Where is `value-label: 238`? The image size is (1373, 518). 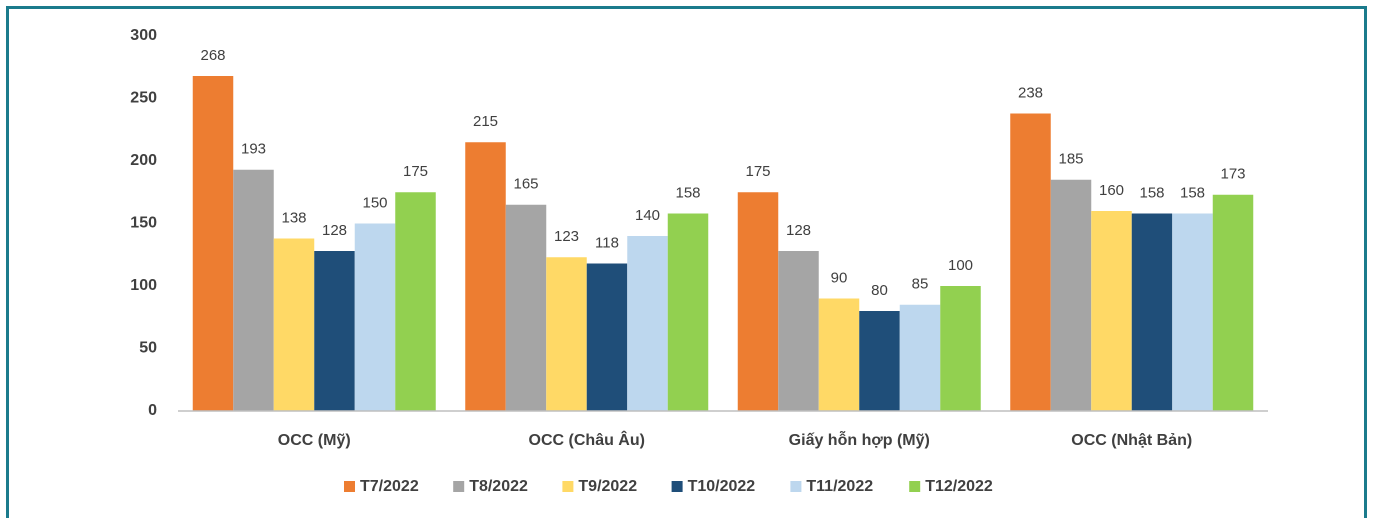 value-label: 238 is located at coordinates (1030, 92).